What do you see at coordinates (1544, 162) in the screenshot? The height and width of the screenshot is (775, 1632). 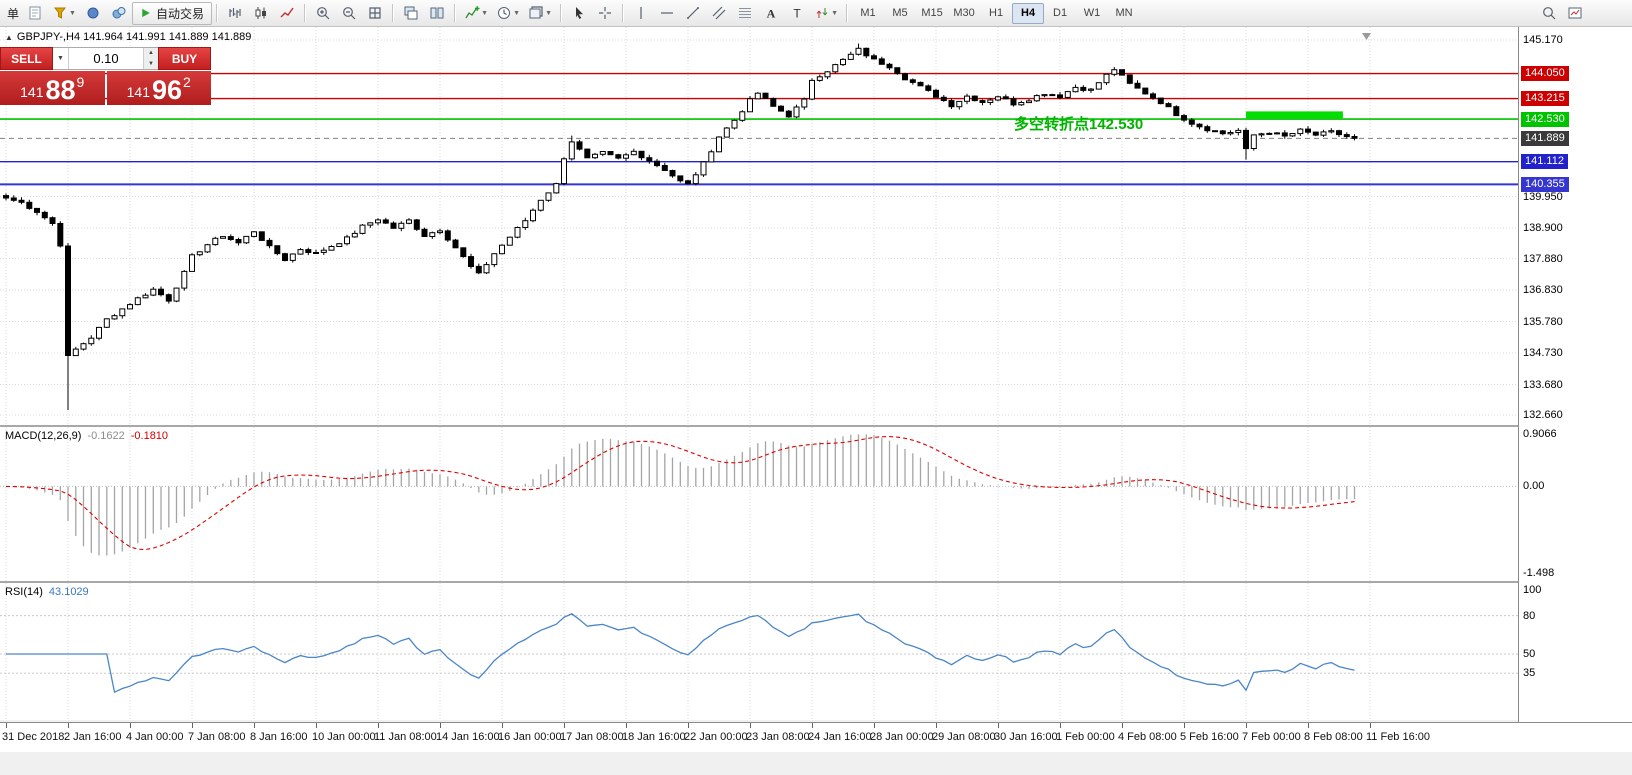 I see `price-level-badge: 141.112` at bounding box center [1544, 162].